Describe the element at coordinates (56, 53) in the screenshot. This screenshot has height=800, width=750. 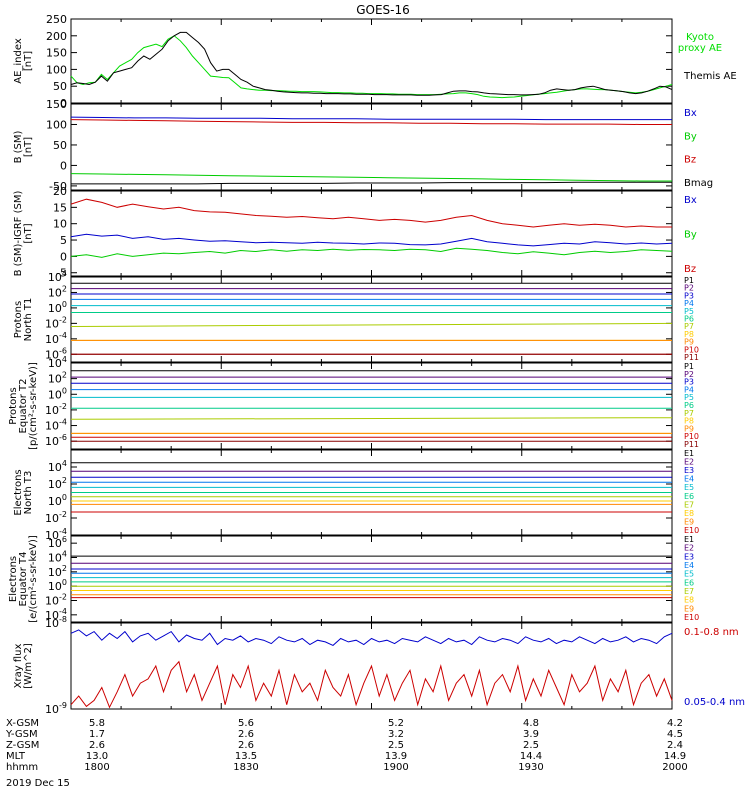
I see `y-tick-label: 150` at that location.